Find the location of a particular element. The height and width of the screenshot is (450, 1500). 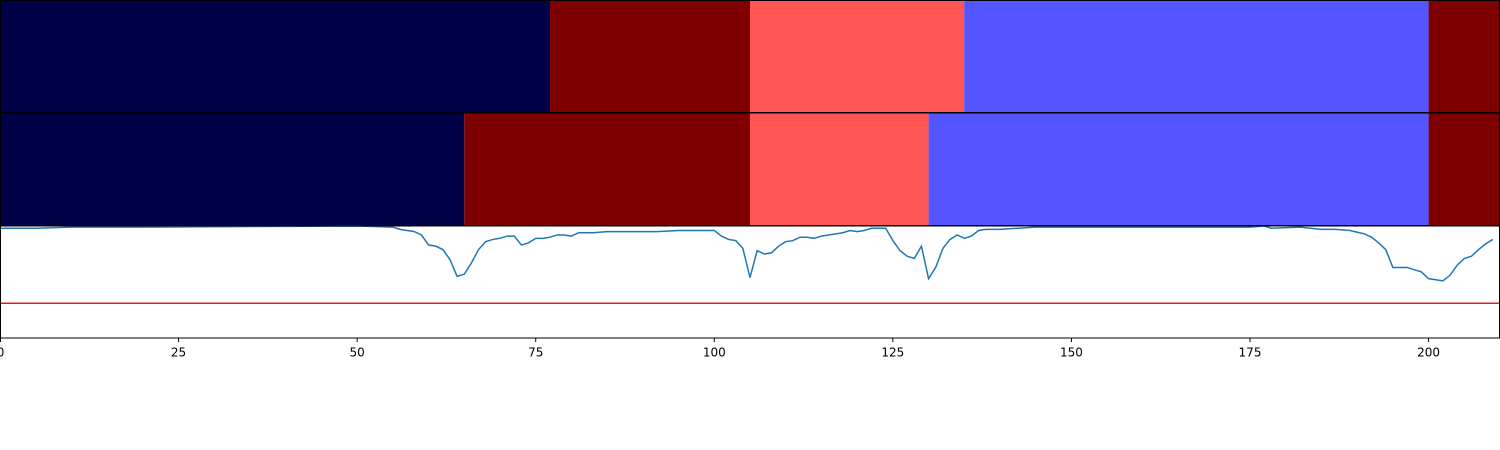

x-tick-label: 175 is located at coordinates (1250, 353).